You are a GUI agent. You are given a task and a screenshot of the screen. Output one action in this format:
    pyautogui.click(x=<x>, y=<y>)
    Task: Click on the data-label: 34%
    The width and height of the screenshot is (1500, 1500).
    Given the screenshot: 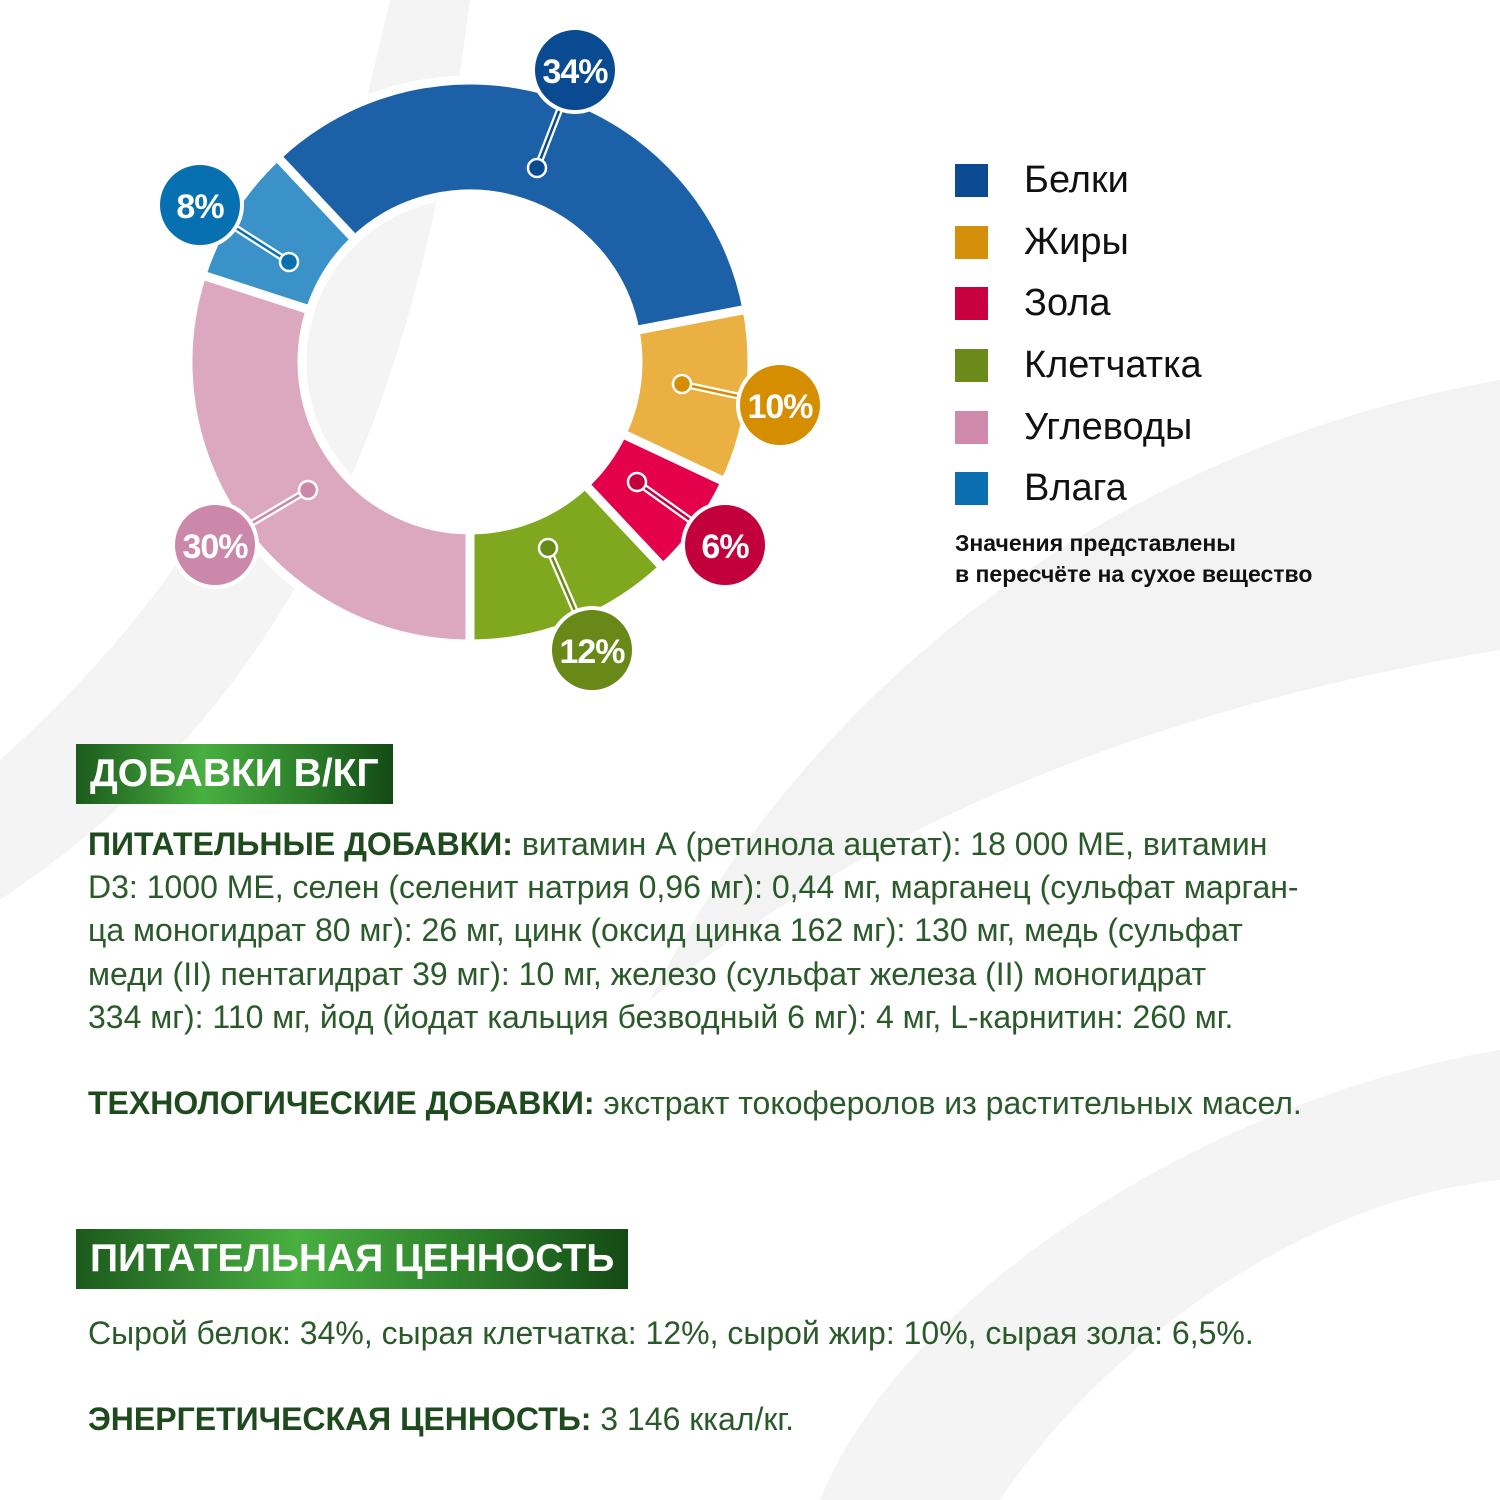 What is the action you would take?
    pyautogui.click(x=575, y=72)
    